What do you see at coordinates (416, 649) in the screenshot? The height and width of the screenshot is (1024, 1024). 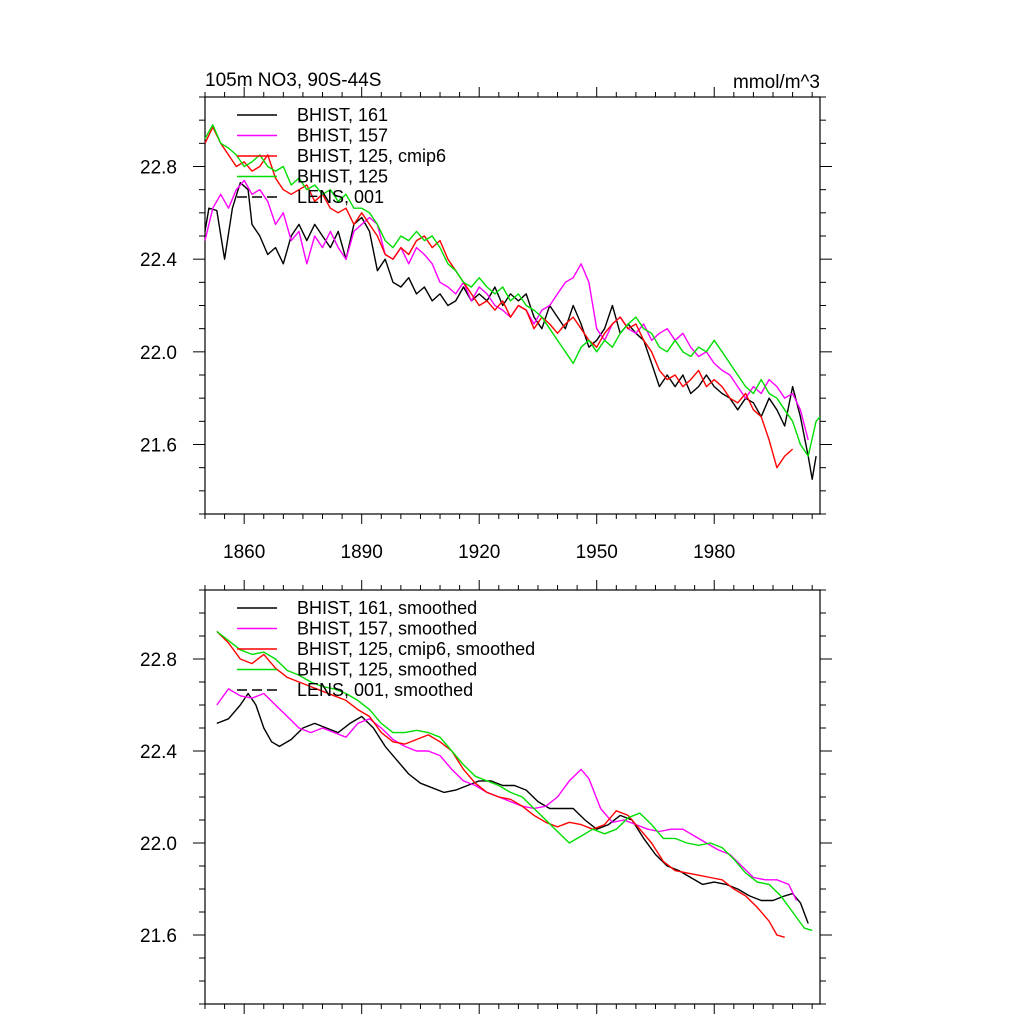 I see `bottom-legend-label-3: BHIST, 125, cmip6, smoothed` at bounding box center [416, 649].